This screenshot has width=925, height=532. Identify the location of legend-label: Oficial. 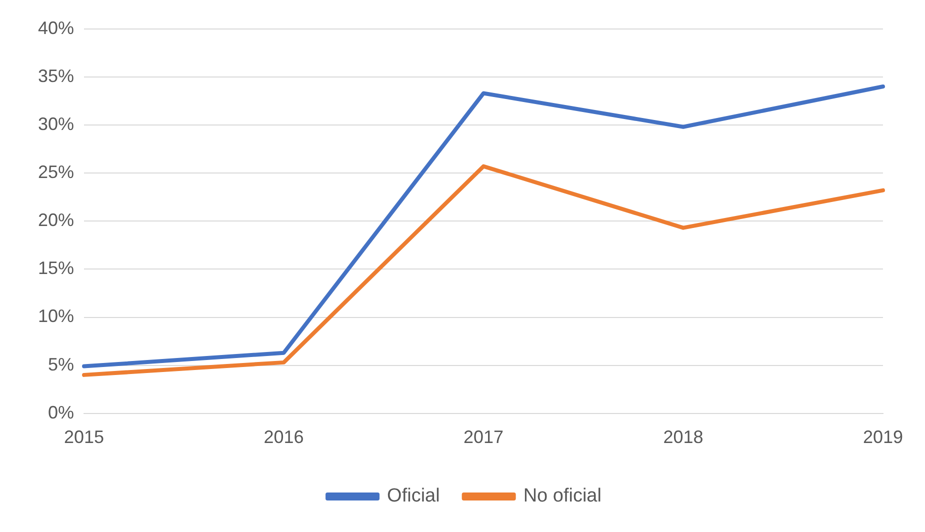
(413, 496).